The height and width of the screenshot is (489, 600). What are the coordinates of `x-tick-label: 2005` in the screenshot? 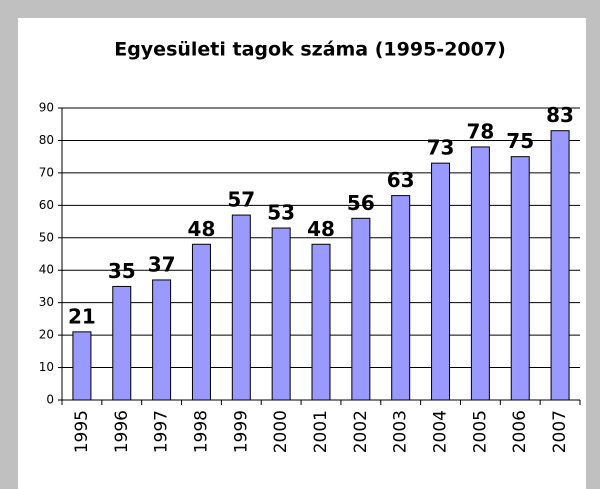 It's located at (480, 431).